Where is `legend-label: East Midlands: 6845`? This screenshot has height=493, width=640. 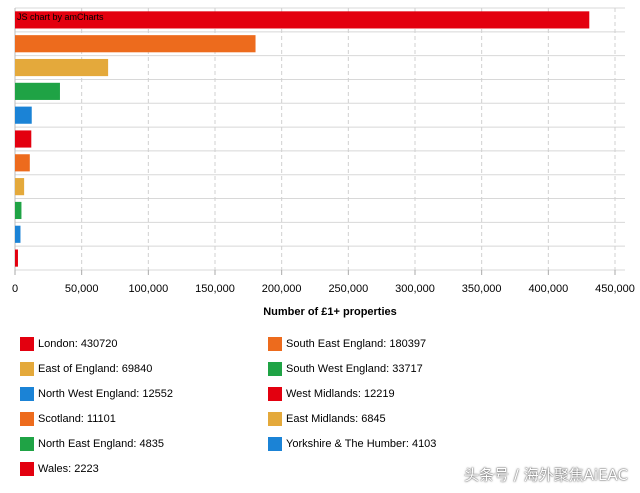 legend-label: East Midlands: 6845 is located at coordinates (336, 419).